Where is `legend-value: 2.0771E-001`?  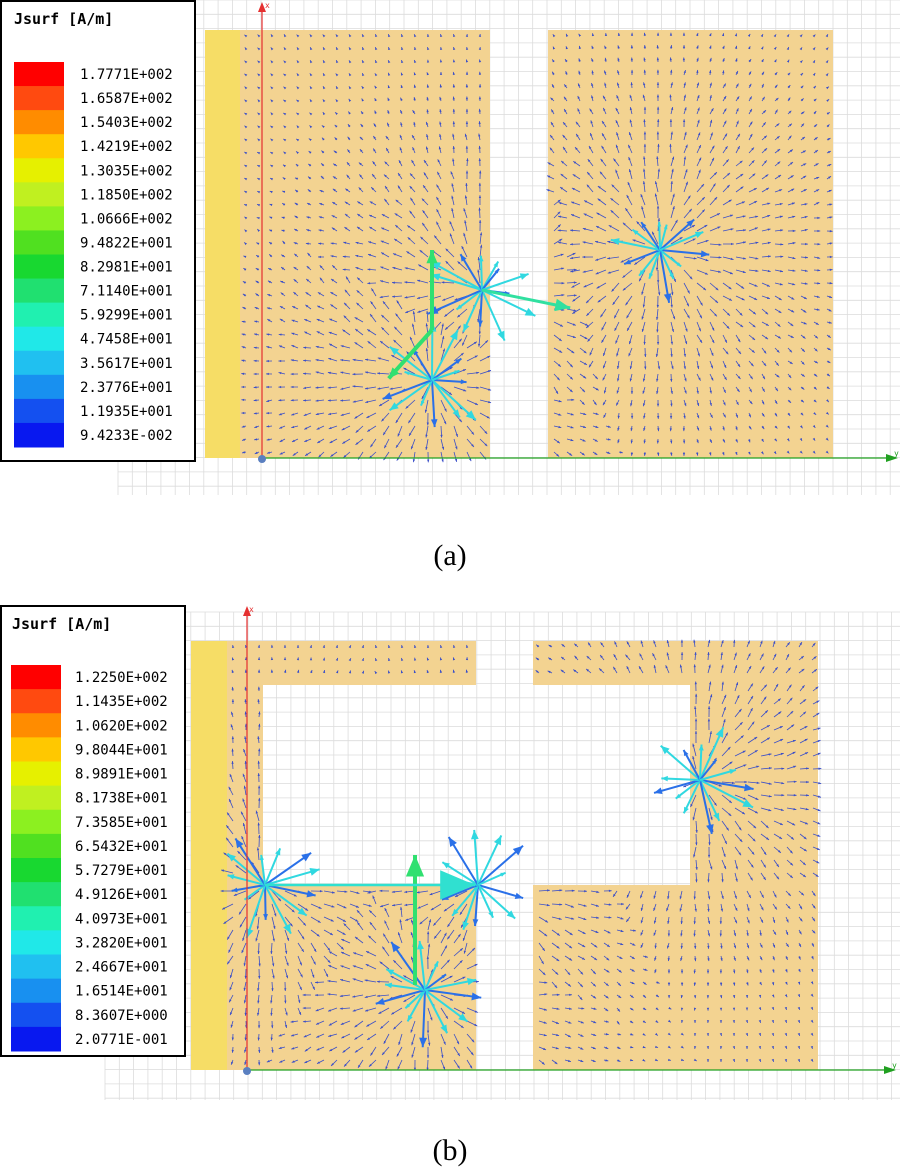 legend-value: 2.0771E-001 is located at coordinates (121, 1040).